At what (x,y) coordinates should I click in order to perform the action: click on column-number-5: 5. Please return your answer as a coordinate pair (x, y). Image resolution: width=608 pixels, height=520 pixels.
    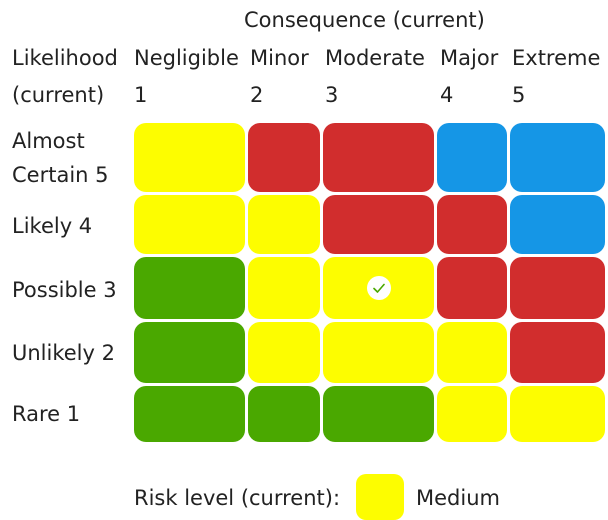
    Looking at the image, I should click on (519, 95).